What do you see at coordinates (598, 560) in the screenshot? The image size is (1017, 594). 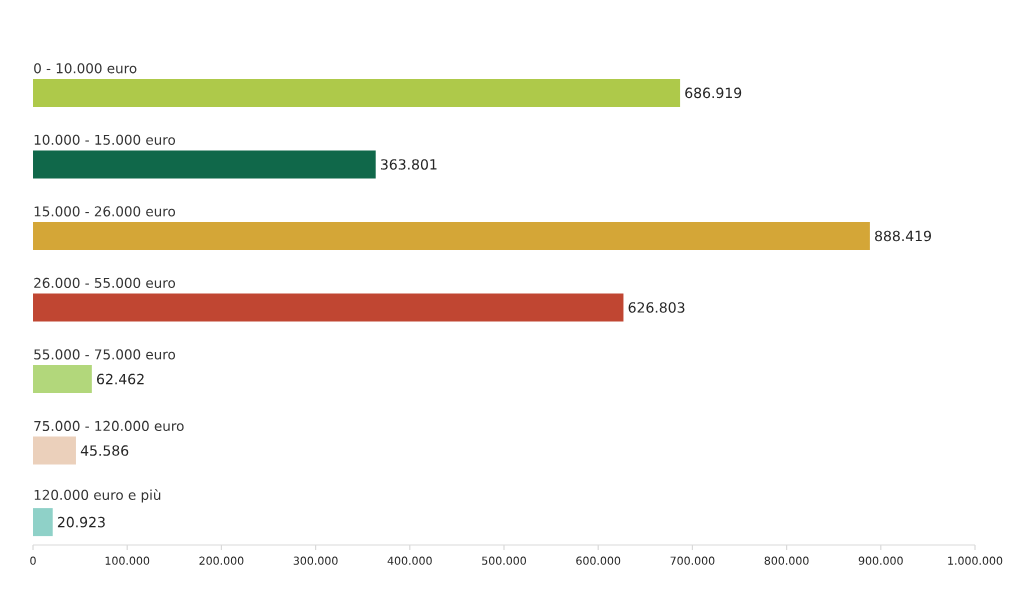 I see `x-tick-label: 600.000` at bounding box center [598, 560].